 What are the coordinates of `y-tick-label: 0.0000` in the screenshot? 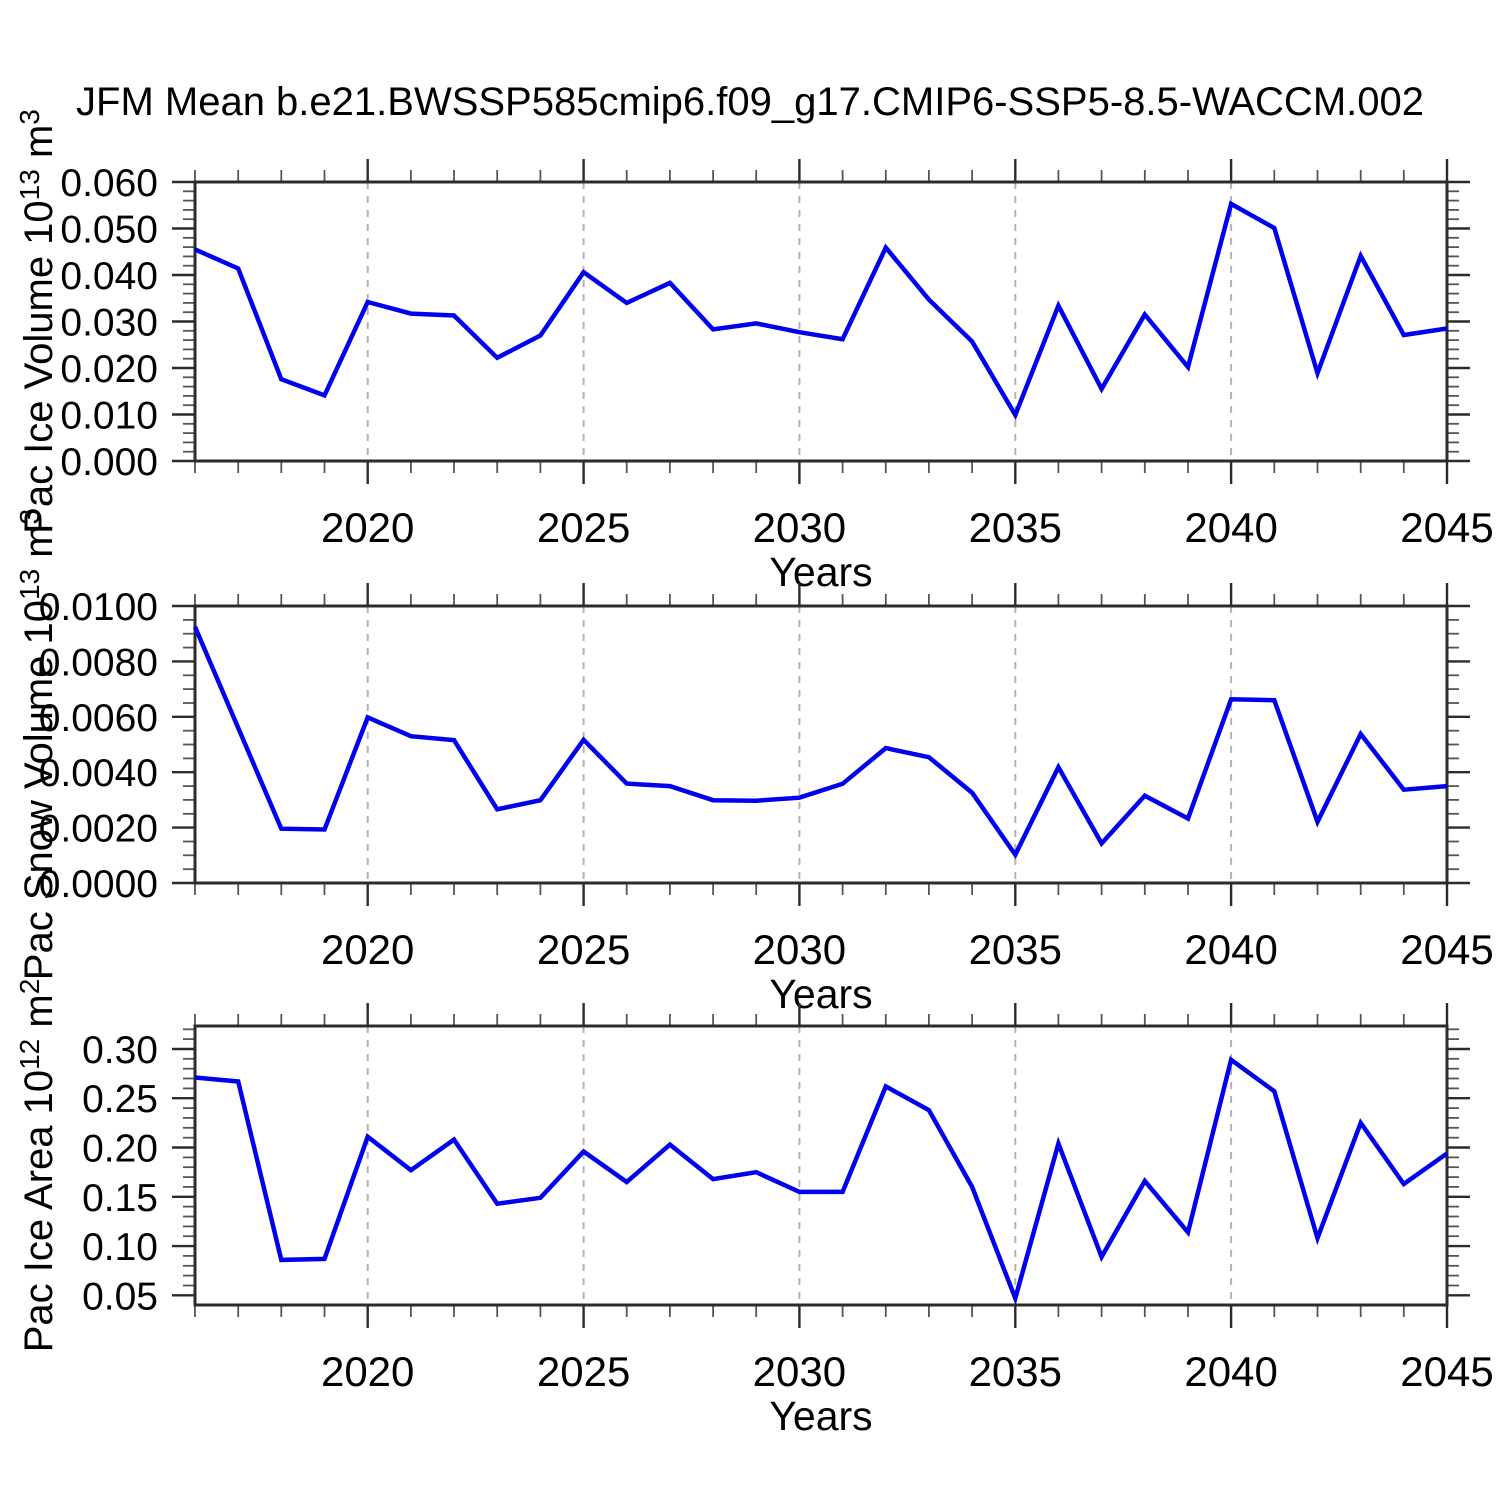 It's located at (98, 884).